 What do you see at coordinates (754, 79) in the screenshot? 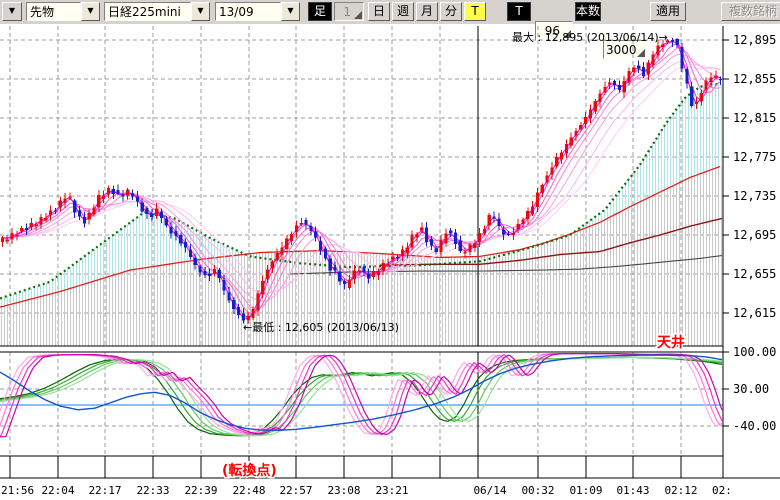
I see `svg-text: 12,855` at bounding box center [754, 79].